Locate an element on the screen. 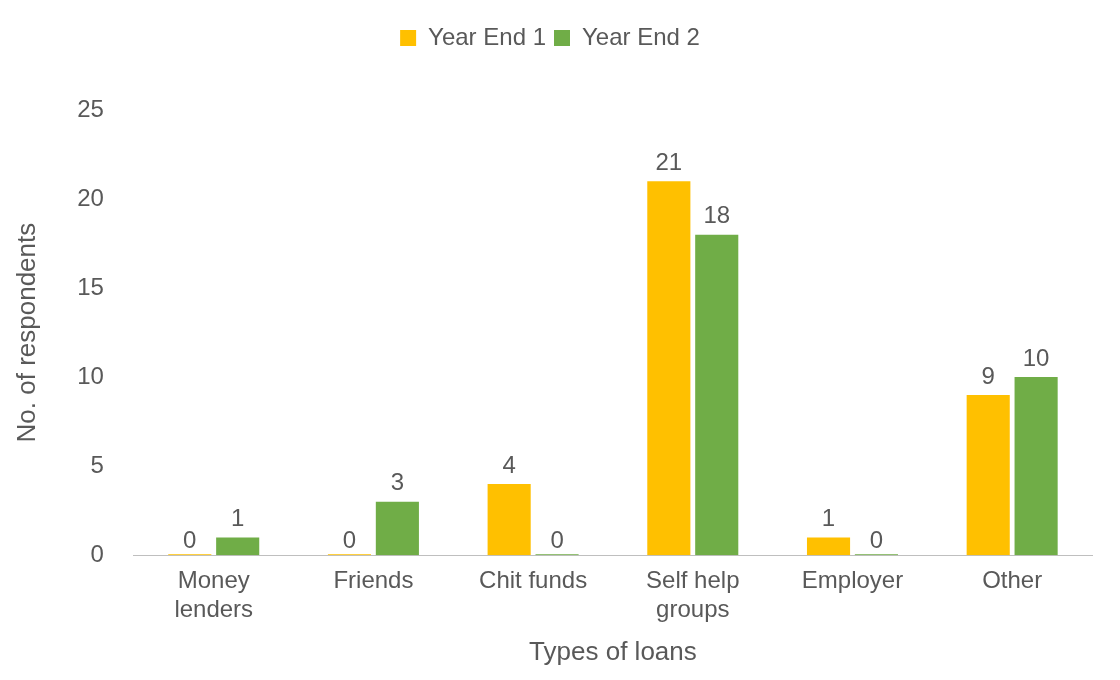  data-label: 9 is located at coordinates (988, 375).